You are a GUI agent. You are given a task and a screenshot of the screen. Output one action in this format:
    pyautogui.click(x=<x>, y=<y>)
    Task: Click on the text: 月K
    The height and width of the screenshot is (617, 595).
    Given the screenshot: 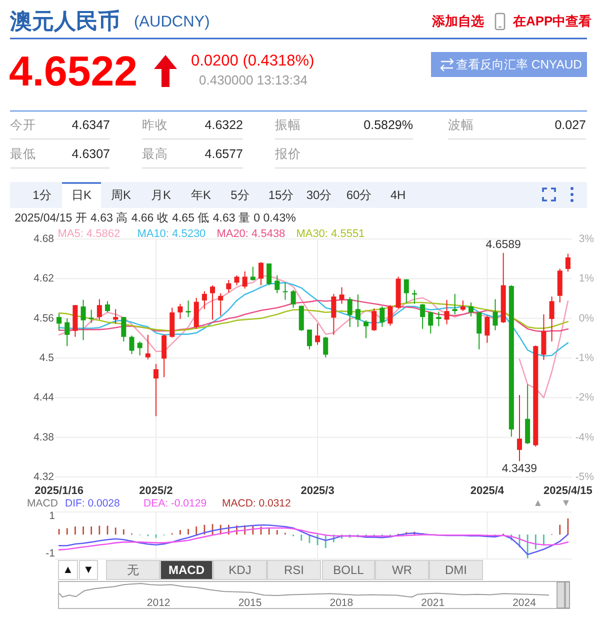 What is the action you would take?
    pyautogui.click(x=161, y=195)
    